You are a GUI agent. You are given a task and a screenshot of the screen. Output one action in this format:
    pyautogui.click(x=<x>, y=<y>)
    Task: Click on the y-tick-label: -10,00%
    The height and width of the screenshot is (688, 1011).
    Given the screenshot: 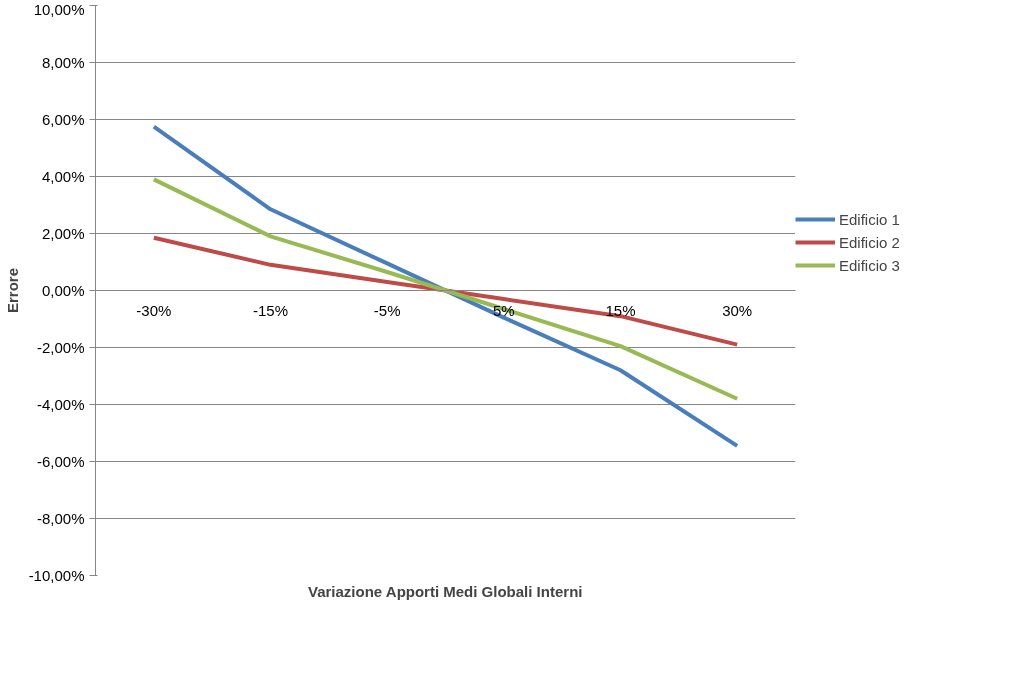 What is the action you would take?
    pyautogui.click(x=56, y=575)
    